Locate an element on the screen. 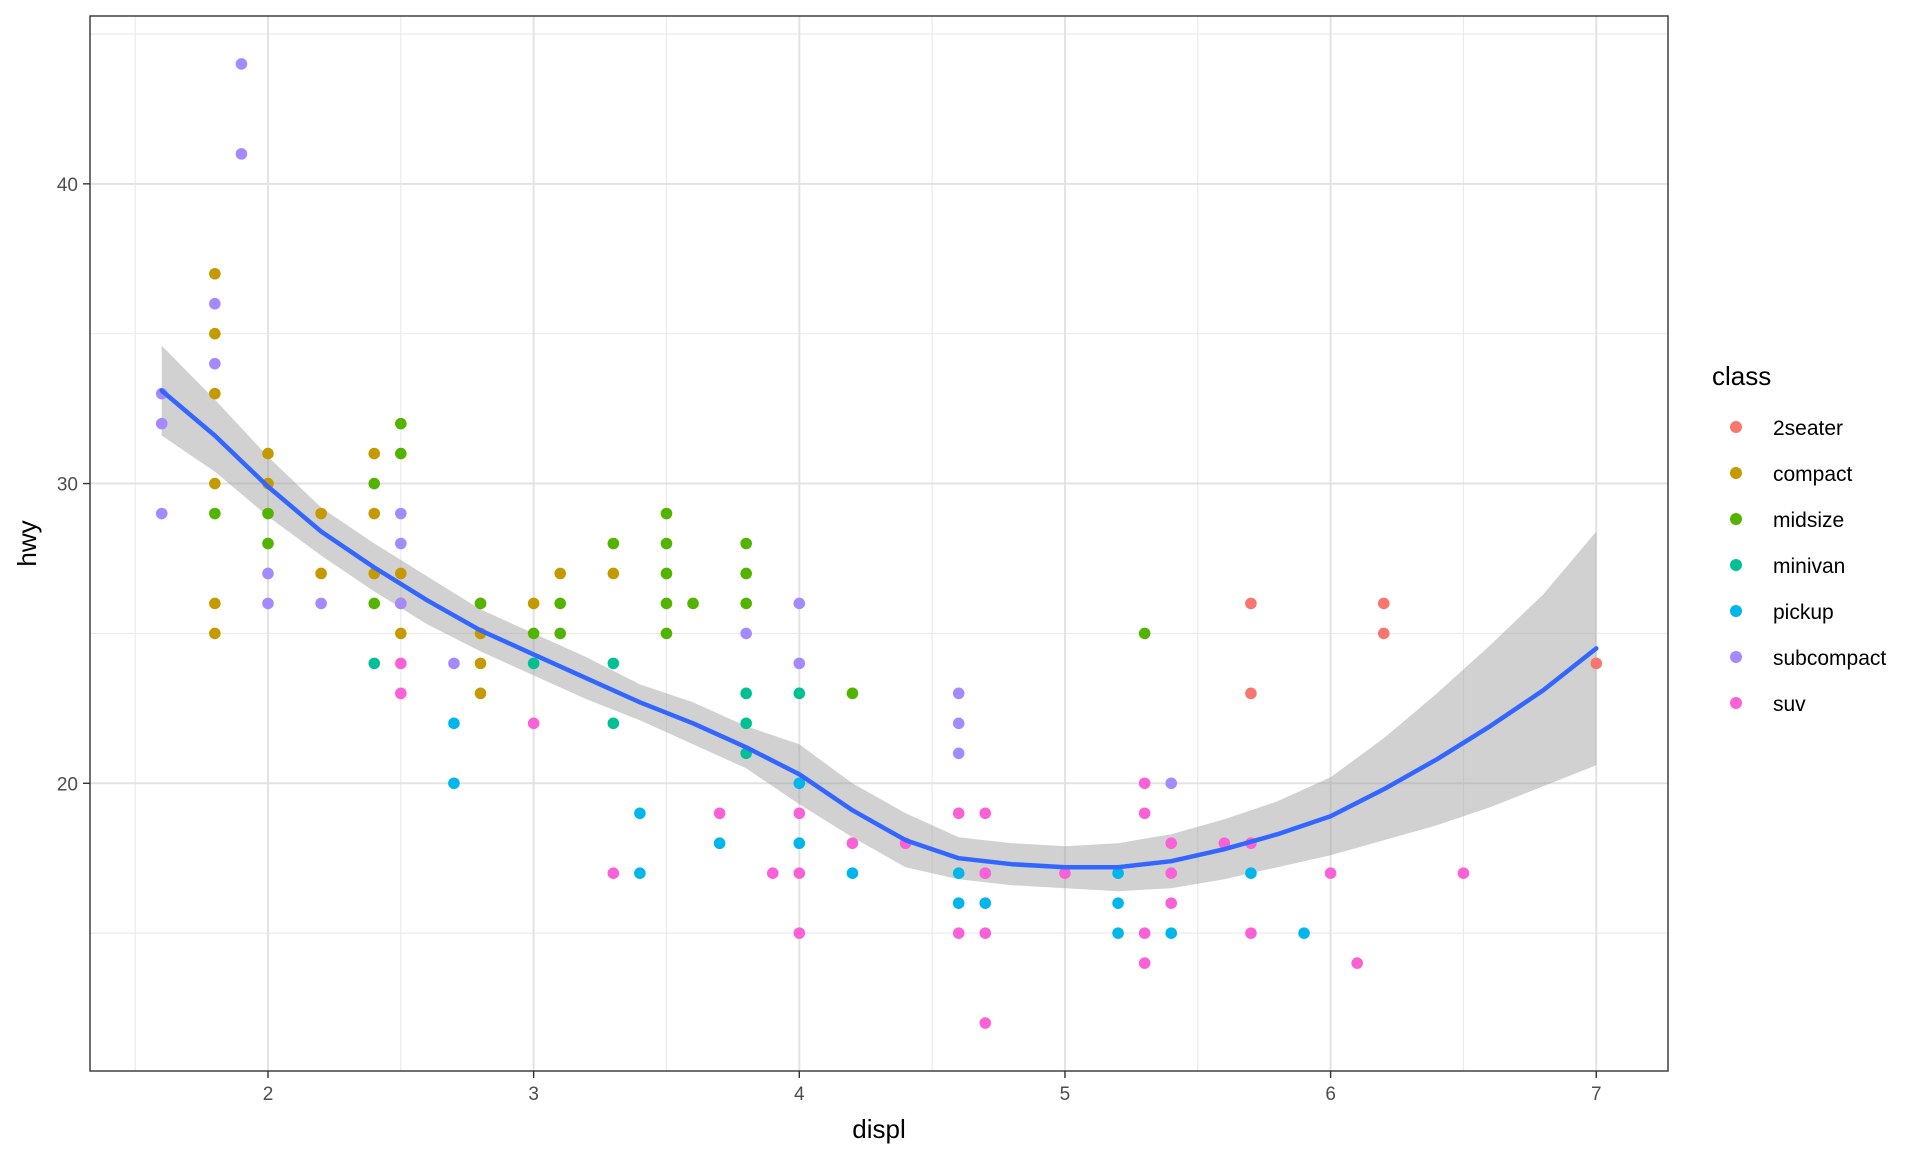  legend-label-minivan: minivan is located at coordinates (1809, 566).